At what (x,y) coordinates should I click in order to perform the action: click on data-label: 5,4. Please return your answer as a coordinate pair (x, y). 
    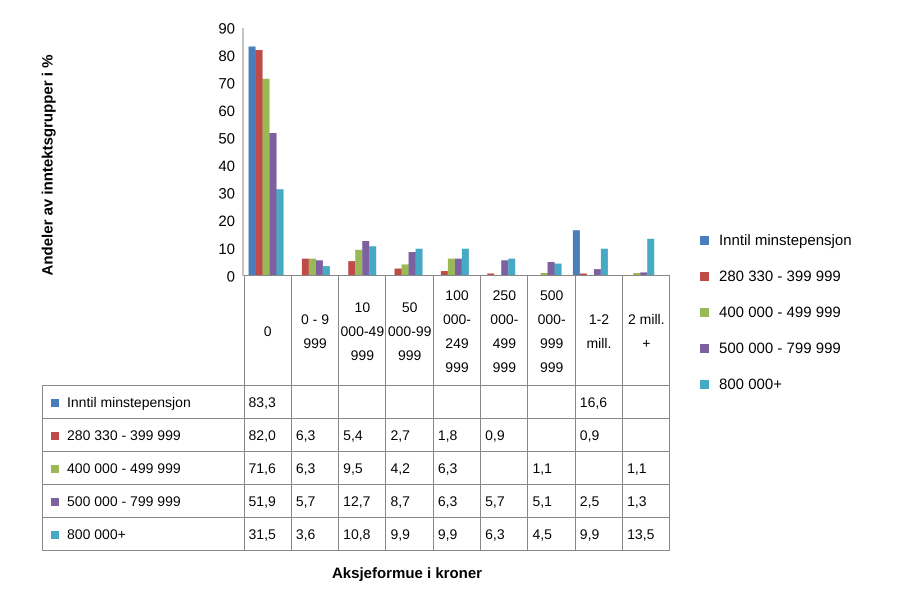
    Looking at the image, I should click on (362, 435).